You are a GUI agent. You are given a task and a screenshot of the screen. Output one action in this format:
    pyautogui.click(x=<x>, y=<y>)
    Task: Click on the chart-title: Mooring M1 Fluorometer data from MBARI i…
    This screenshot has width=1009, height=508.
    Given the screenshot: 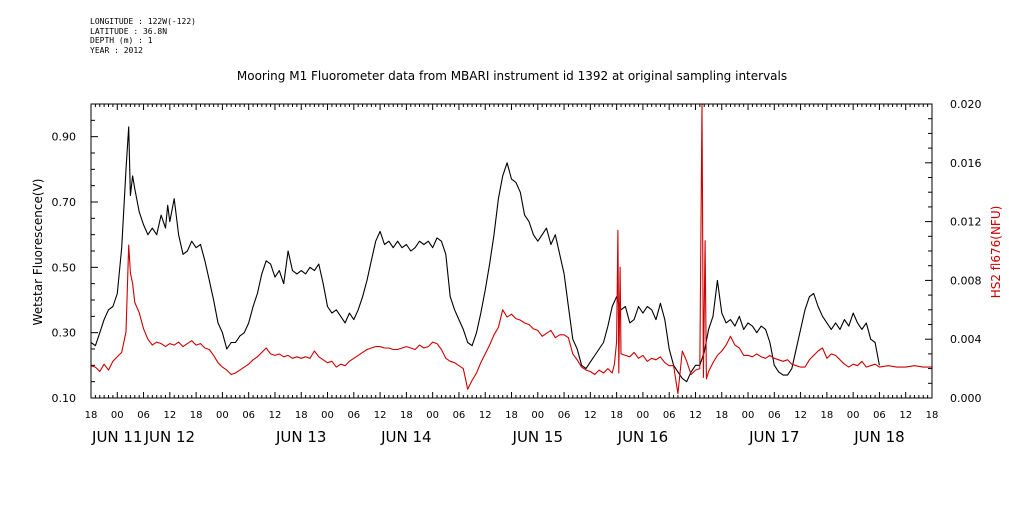 What is the action you would take?
    pyautogui.click(x=512, y=76)
    